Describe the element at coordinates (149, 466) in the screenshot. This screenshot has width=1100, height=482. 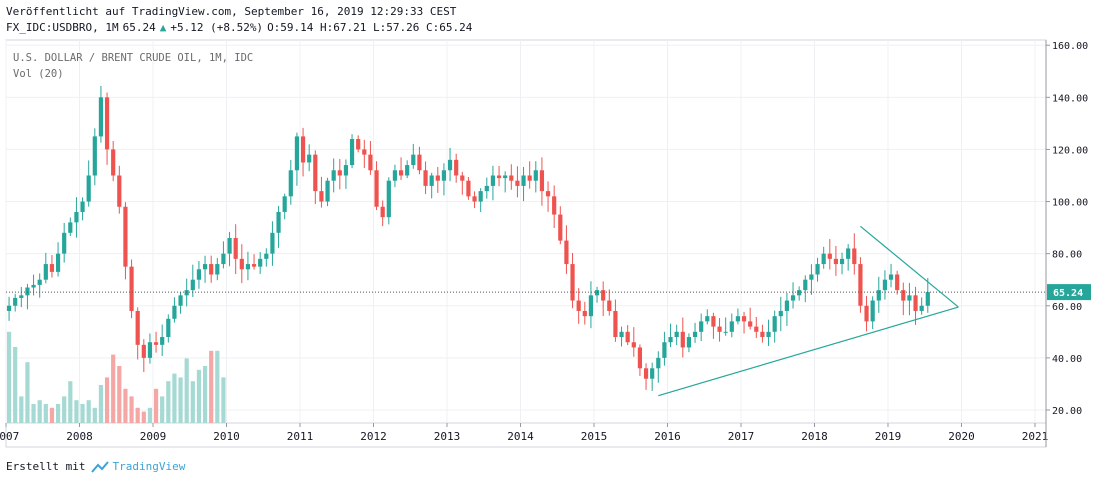
I see `tradingview-brand: TradingView` at that location.